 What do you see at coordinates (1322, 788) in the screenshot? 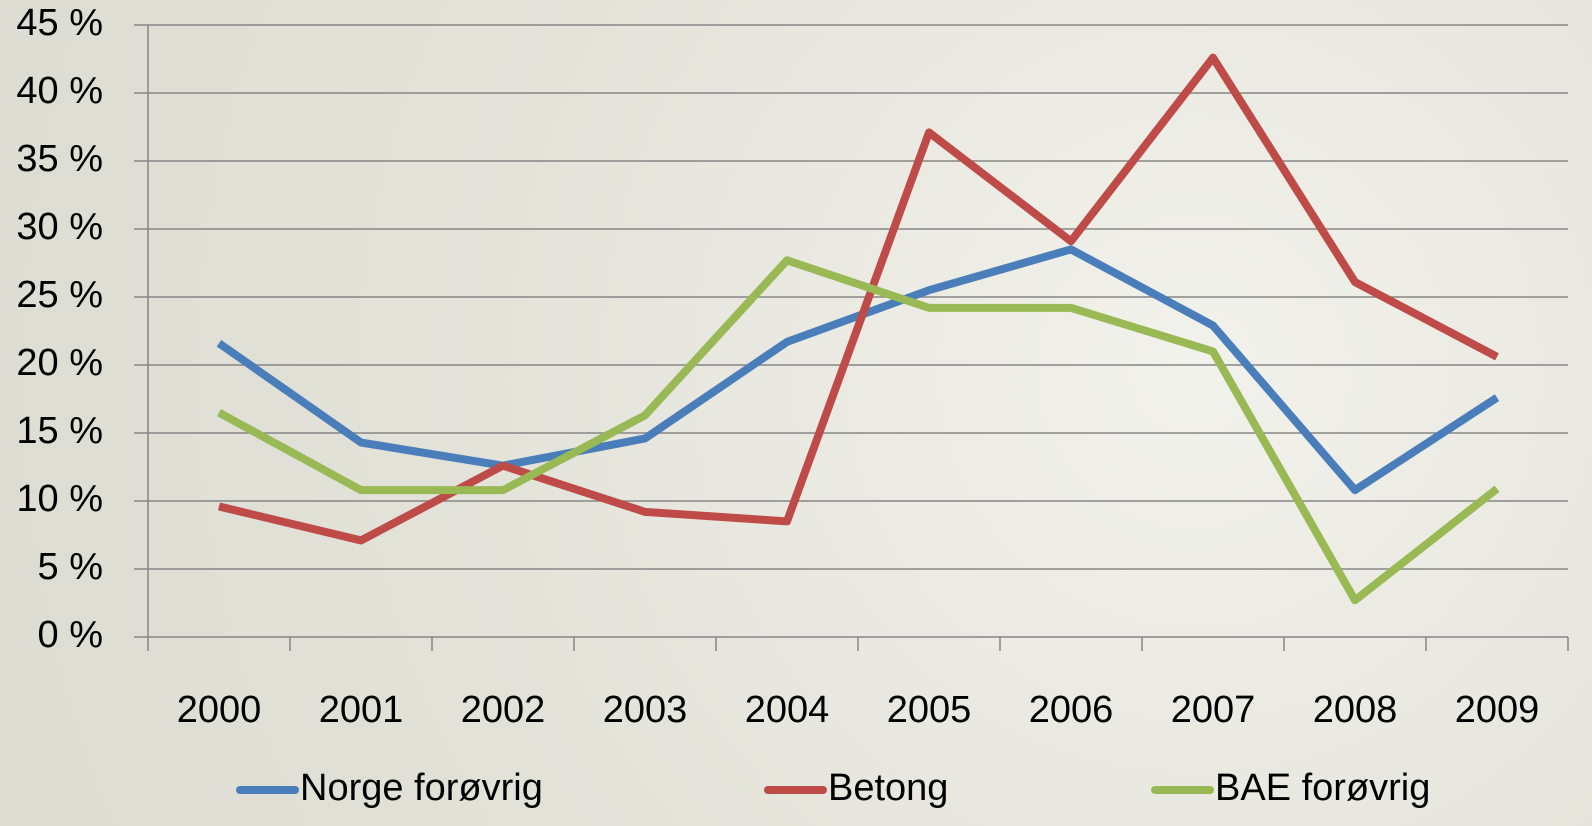
I see `legend-label: BAE forøvrig` at bounding box center [1322, 788].